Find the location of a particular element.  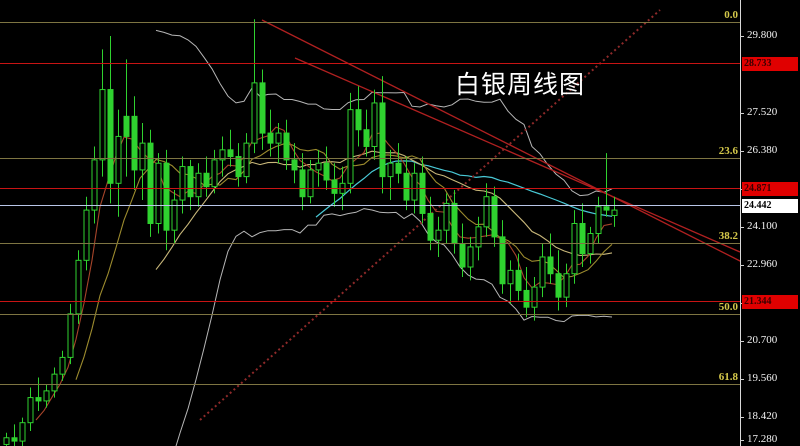

ma-cyan-line is located at coordinates (464, 189).